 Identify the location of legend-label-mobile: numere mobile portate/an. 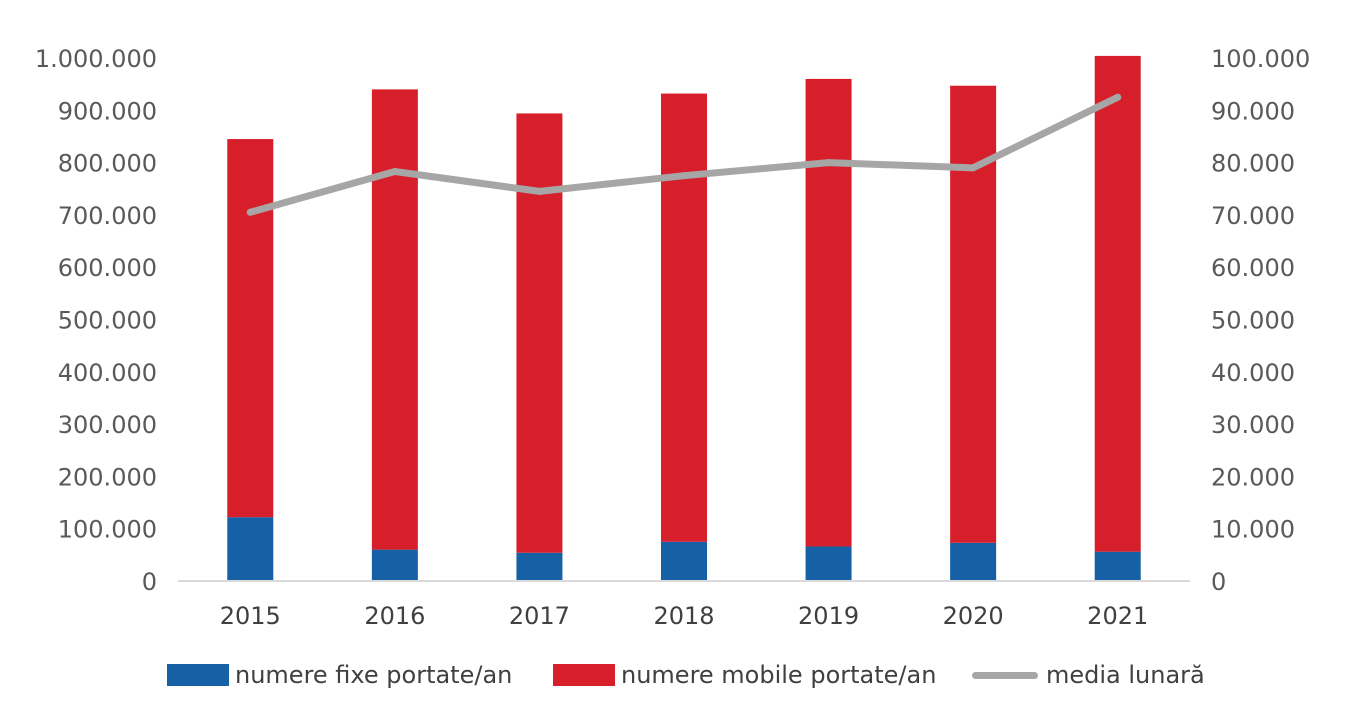
(779, 675).